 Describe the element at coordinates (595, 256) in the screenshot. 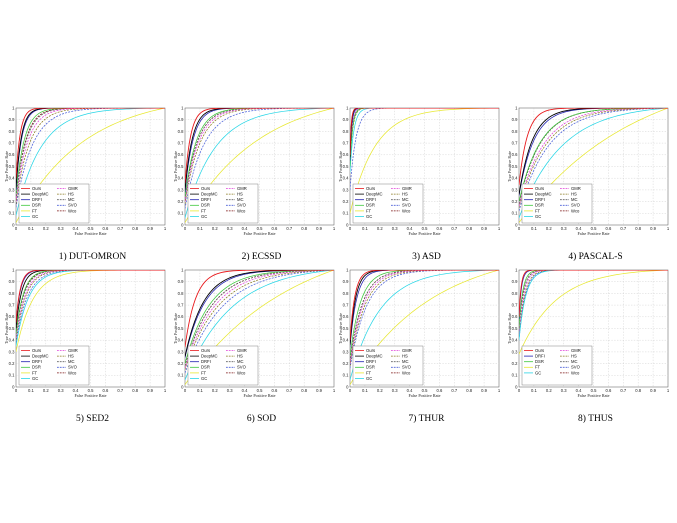

I see `panel-caption: 4) PASCAL-S` at that location.